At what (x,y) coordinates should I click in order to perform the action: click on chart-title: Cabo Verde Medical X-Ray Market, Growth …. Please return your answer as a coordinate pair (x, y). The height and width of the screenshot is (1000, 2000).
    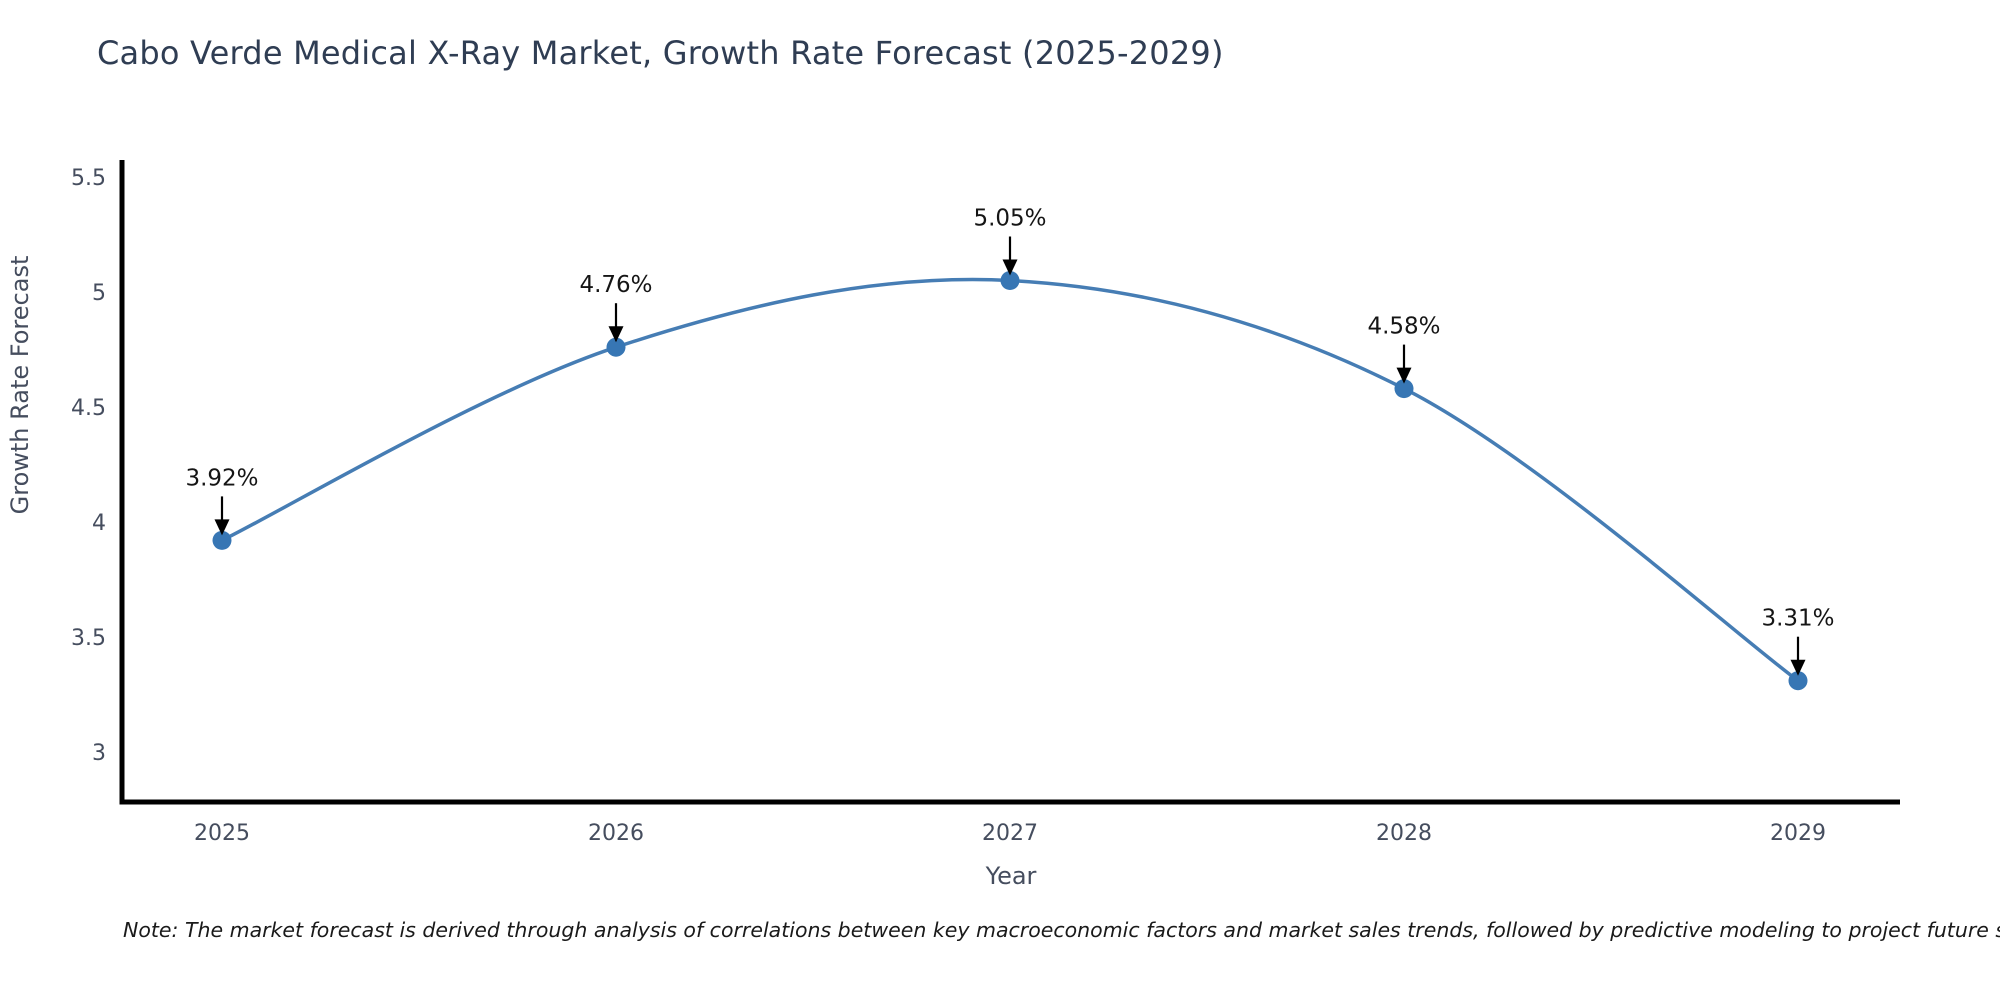
    Looking at the image, I should click on (660, 53).